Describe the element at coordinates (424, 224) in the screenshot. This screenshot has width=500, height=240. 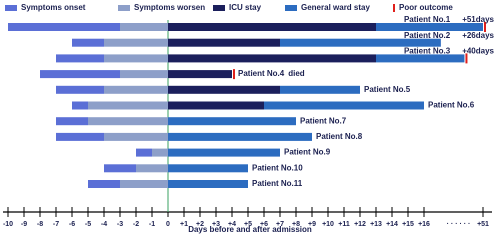
I see `x-tick-label: +16` at that location.